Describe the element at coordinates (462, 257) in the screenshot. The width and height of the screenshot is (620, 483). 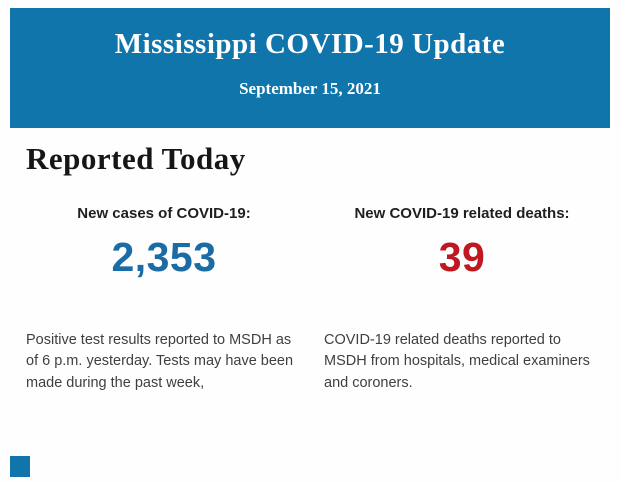
I see `new-deaths-value: 39` at that location.